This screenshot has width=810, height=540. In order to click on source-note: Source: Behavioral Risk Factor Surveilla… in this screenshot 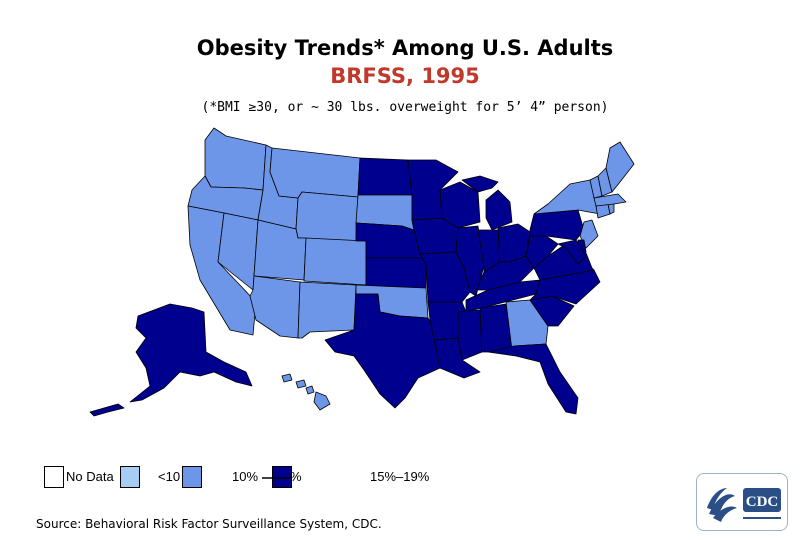, I will do `click(209, 524)`.